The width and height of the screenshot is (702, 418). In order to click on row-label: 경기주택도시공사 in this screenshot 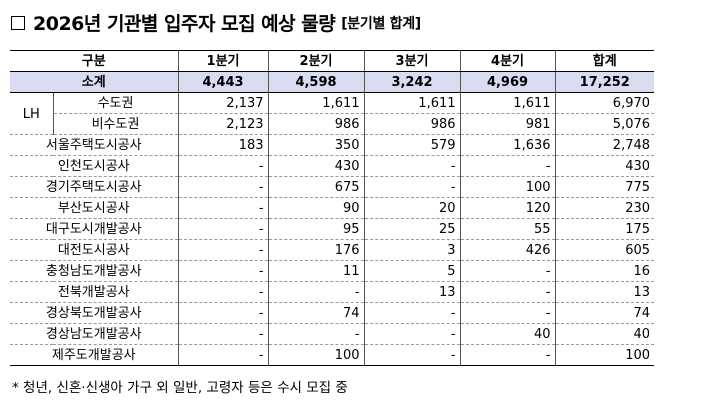, I will do `click(94, 187)`.